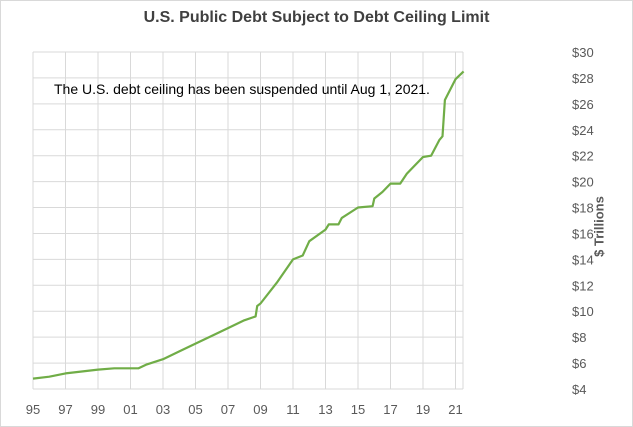 The height and width of the screenshot is (427, 633). Describe the element at coordinates (358, 409) in the screenshot. I see `x-tick-label: 15` at that location.